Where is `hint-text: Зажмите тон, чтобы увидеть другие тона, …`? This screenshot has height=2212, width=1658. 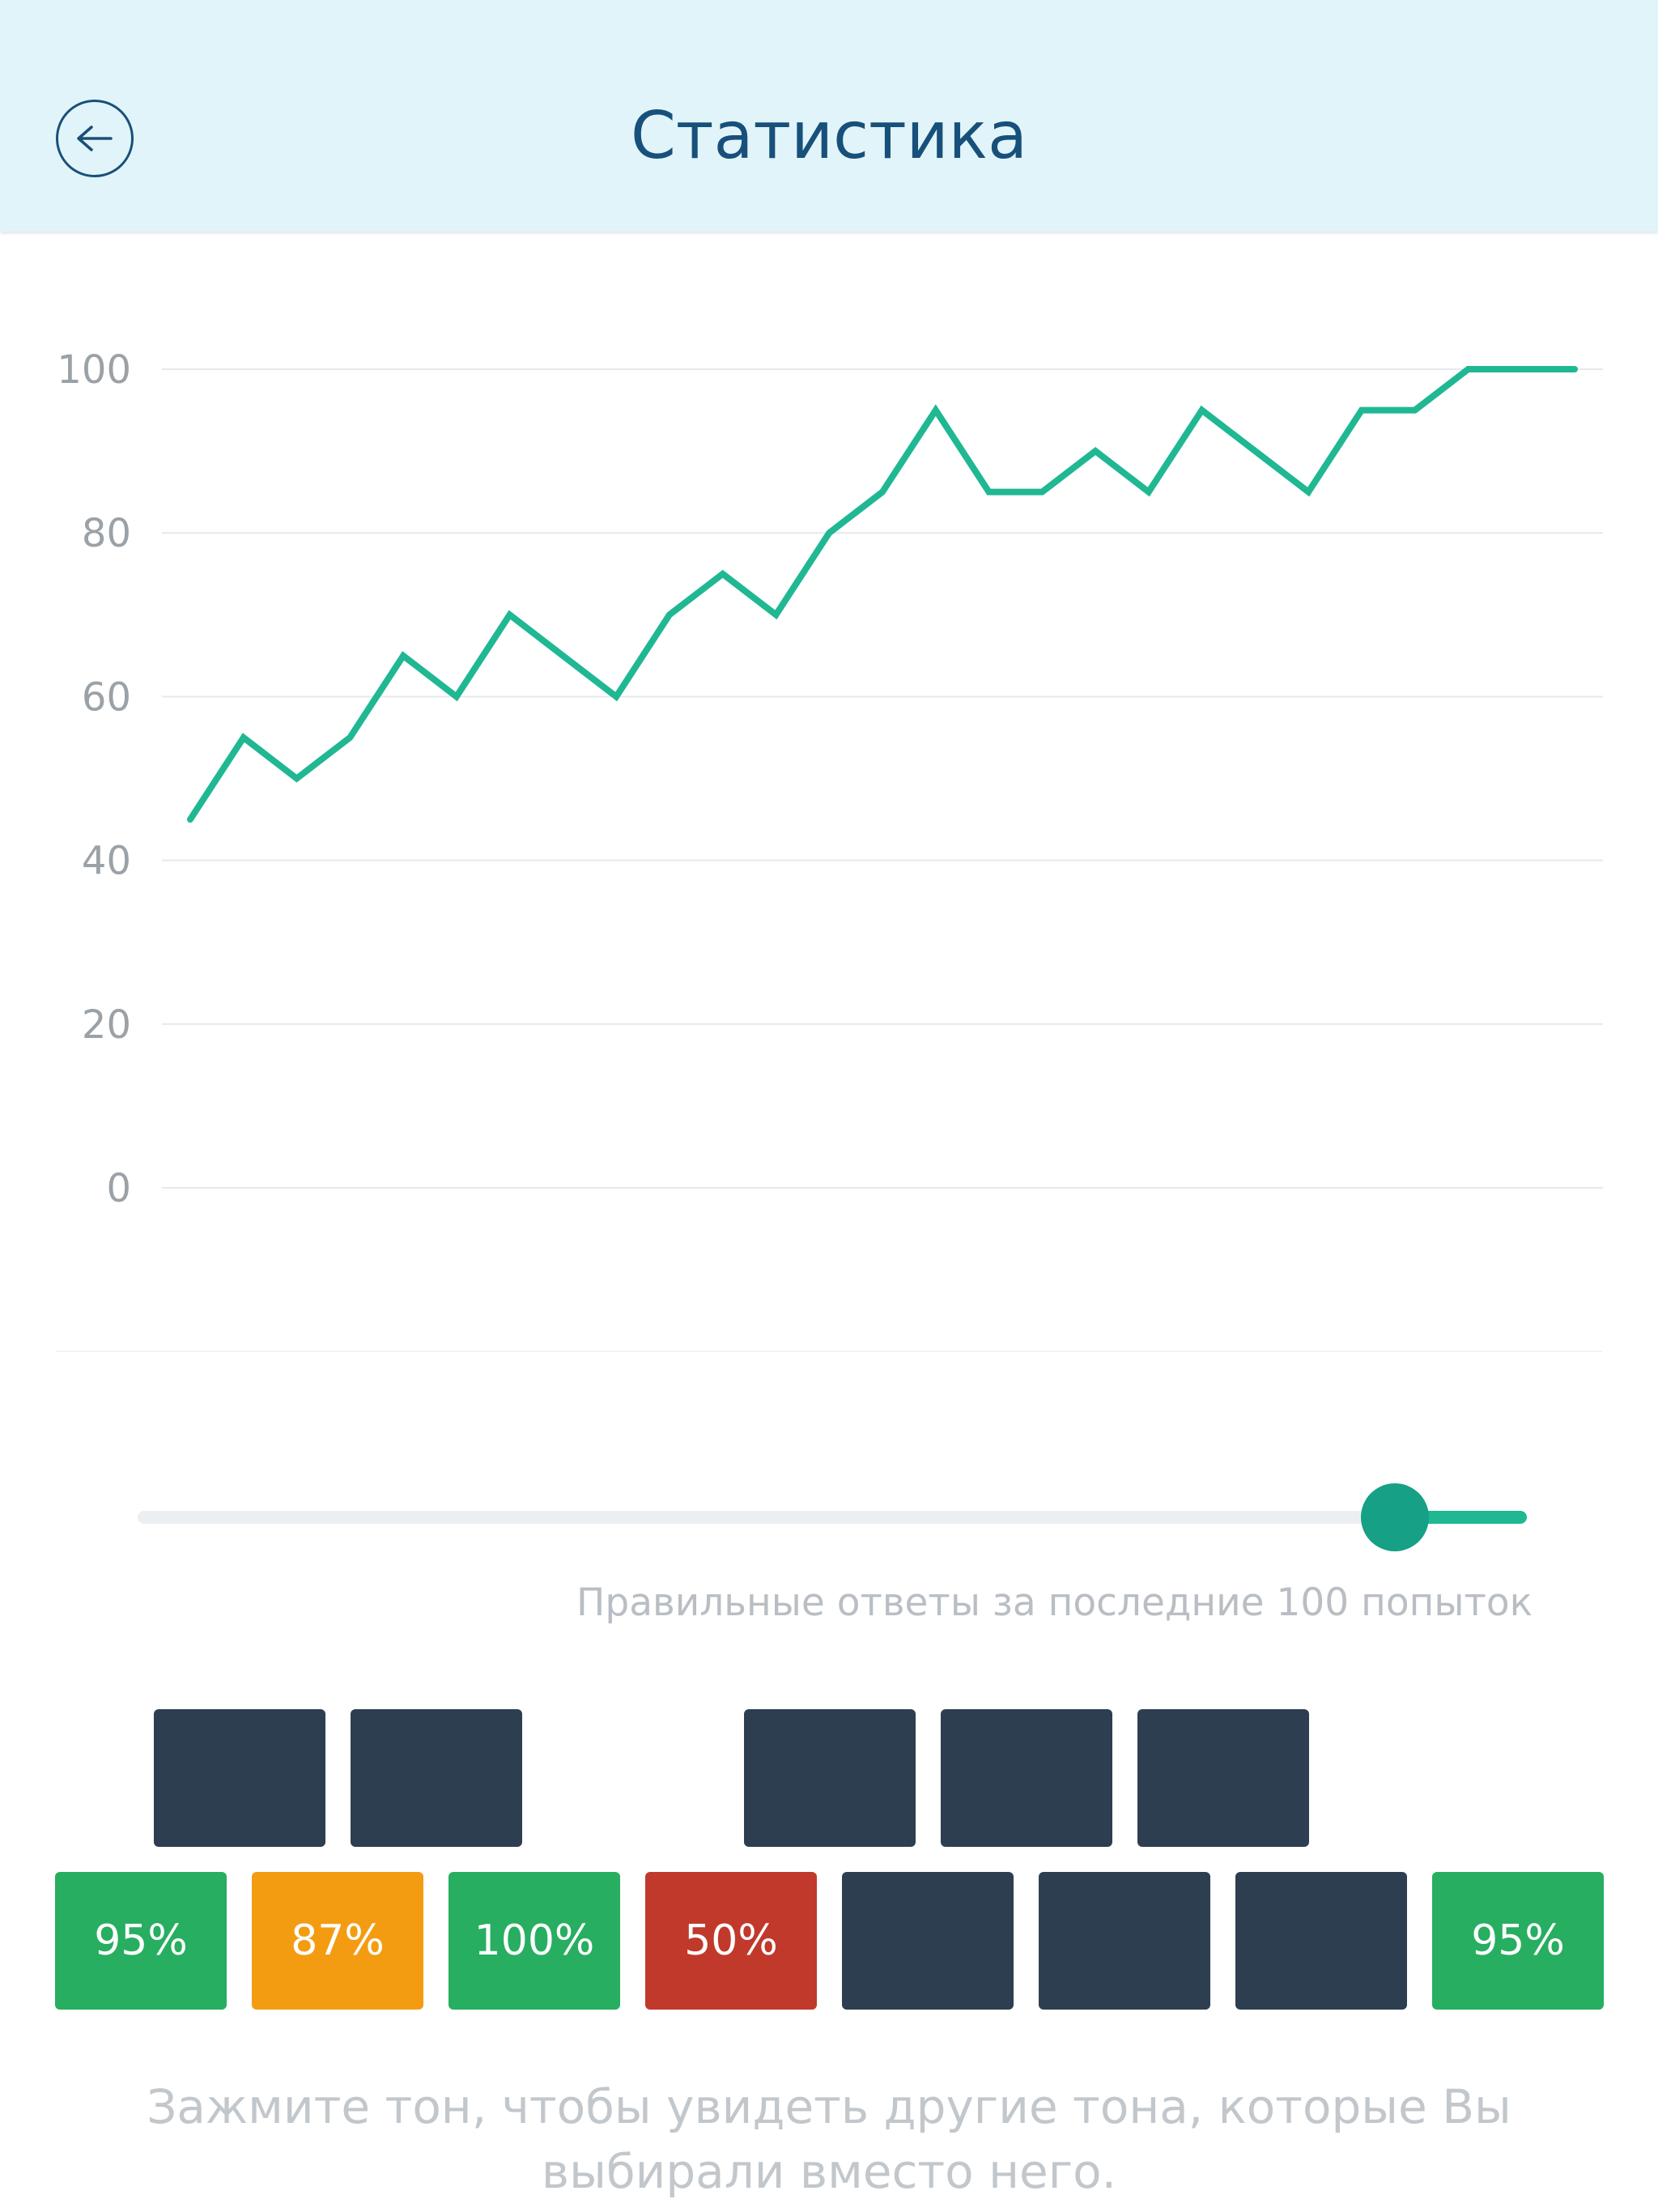 hint-text: Зажмите тон, чтобы увидеть другие тона, … is located at coordinates (829, 2139).